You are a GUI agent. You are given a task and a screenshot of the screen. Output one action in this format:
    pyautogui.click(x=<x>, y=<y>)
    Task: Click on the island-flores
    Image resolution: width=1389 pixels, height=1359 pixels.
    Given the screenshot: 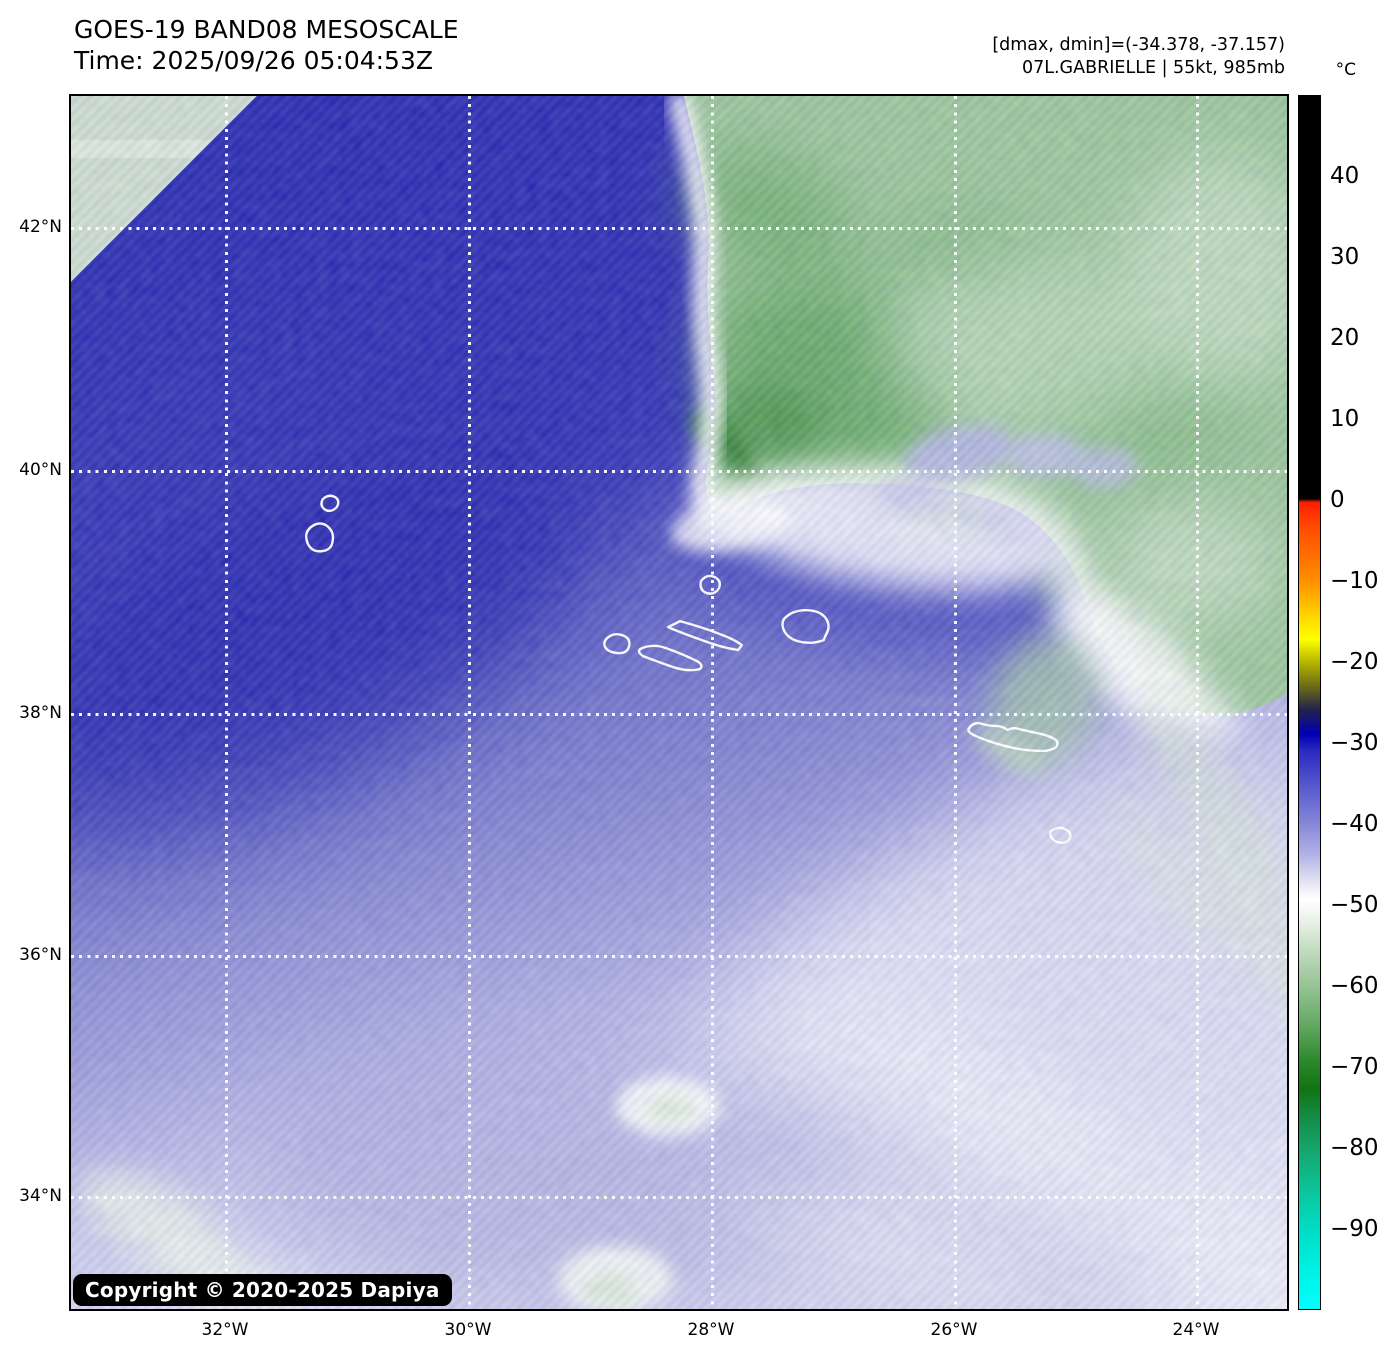 What is the action you would take?
    pyautogui.click(x=319, y=537)
    